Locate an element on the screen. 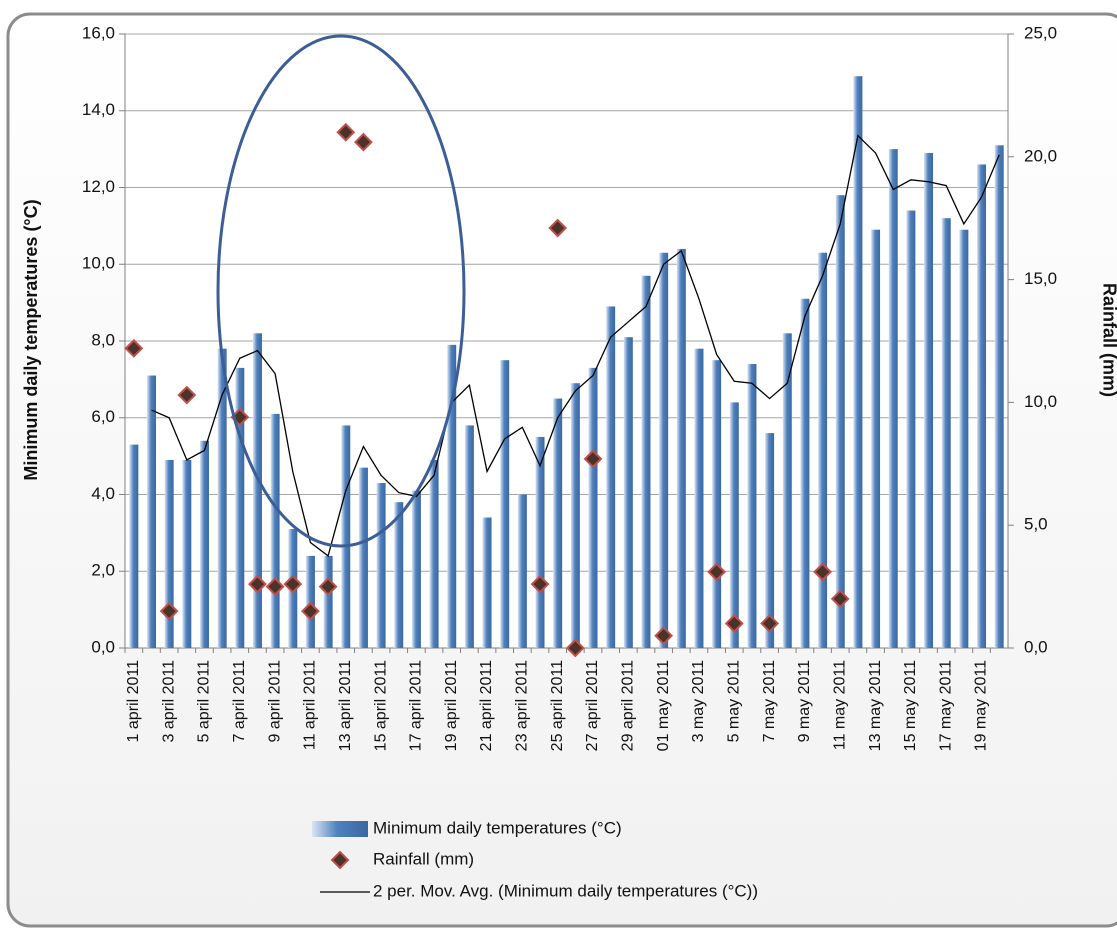  legend-label: Minimum daily temperatures (°C) is located at coordinates (497, 827).